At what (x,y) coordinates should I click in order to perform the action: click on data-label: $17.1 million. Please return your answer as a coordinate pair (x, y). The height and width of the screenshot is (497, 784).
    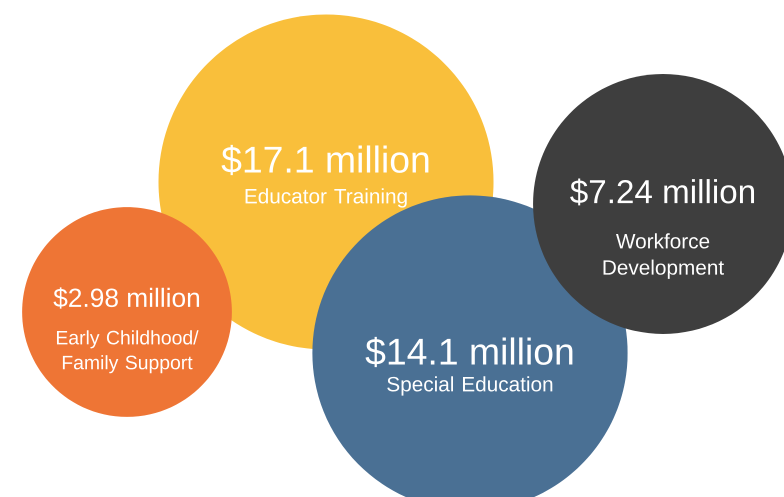
    Looking at the image, I should click on (325, 160).